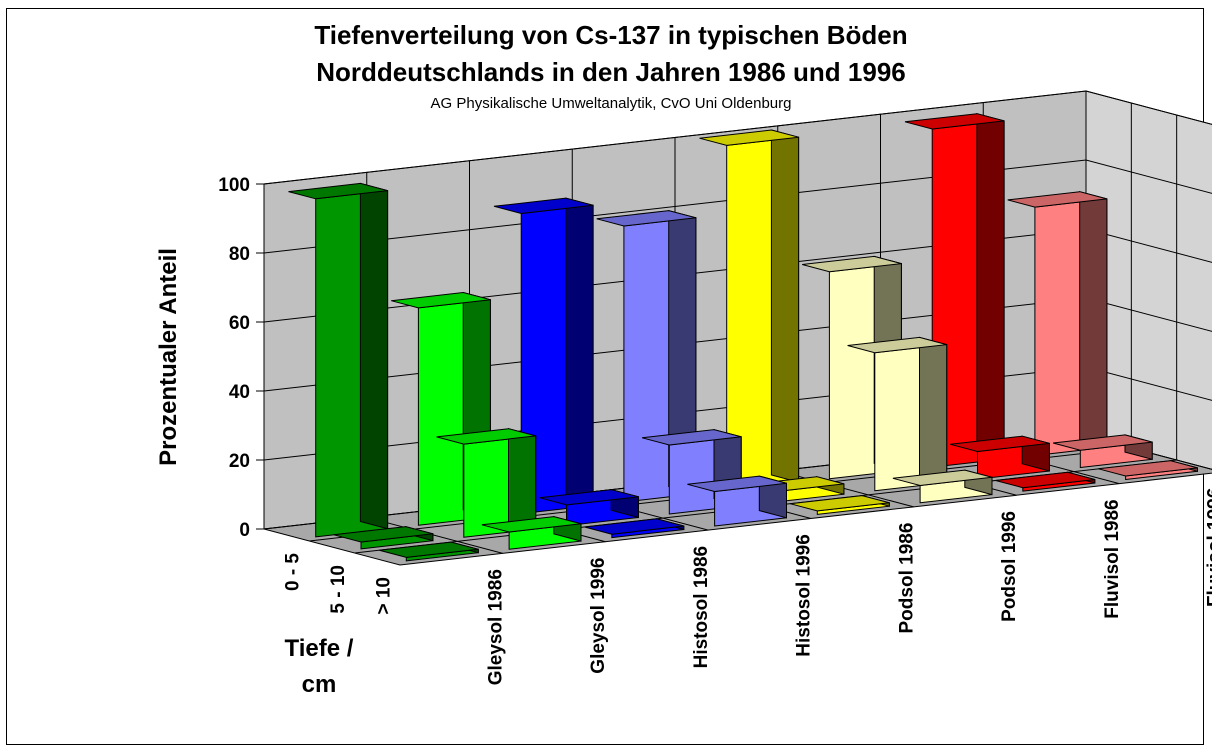 This screenshot has height=754, width=1212. I want to click on y-tick-label: 100, so click(234, 185).